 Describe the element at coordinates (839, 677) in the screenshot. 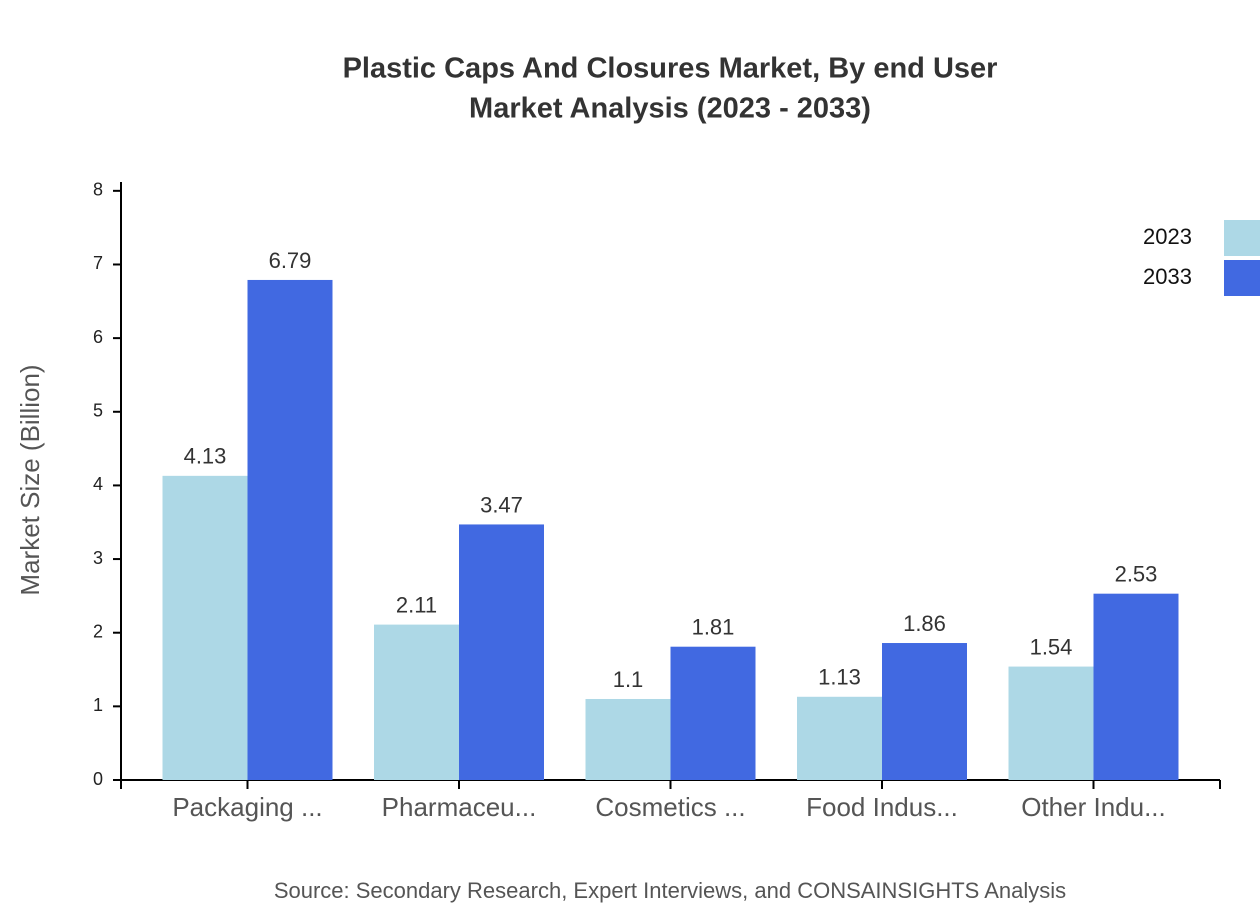

I see `value-label: 1.13` at that location.